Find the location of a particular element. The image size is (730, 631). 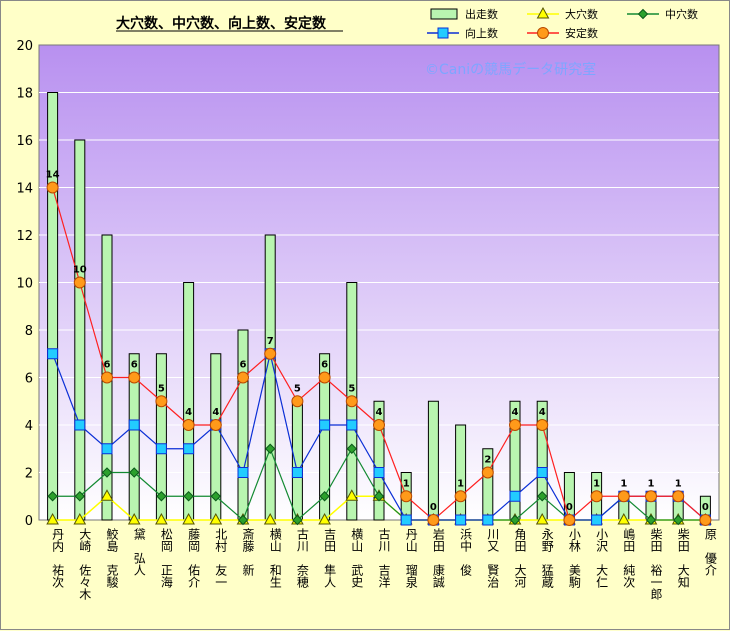

x-tick-label: 小沢 大仁 is located at coordinates (602, 558).